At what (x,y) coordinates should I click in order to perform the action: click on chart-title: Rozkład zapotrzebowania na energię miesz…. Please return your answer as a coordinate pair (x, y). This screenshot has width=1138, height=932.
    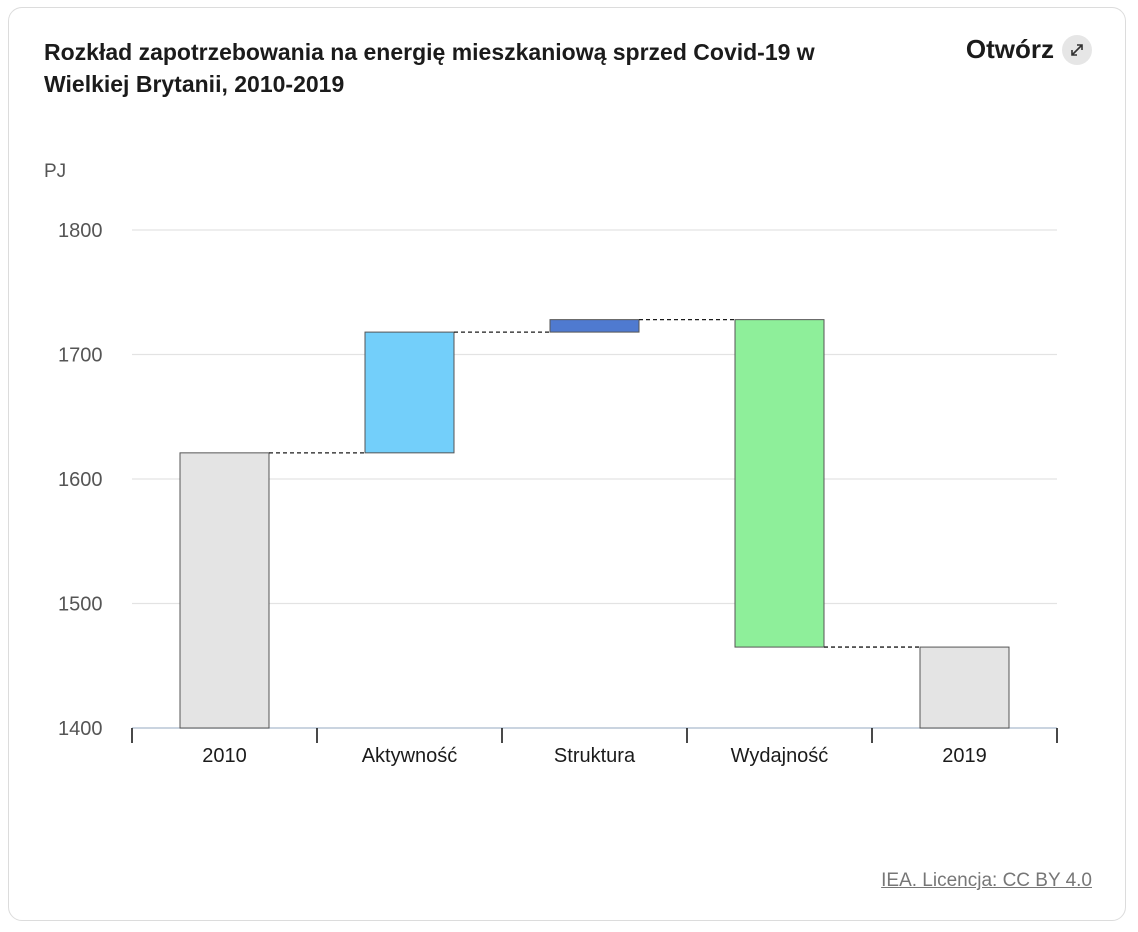
    Looking at the image, I should click on (429, 68).